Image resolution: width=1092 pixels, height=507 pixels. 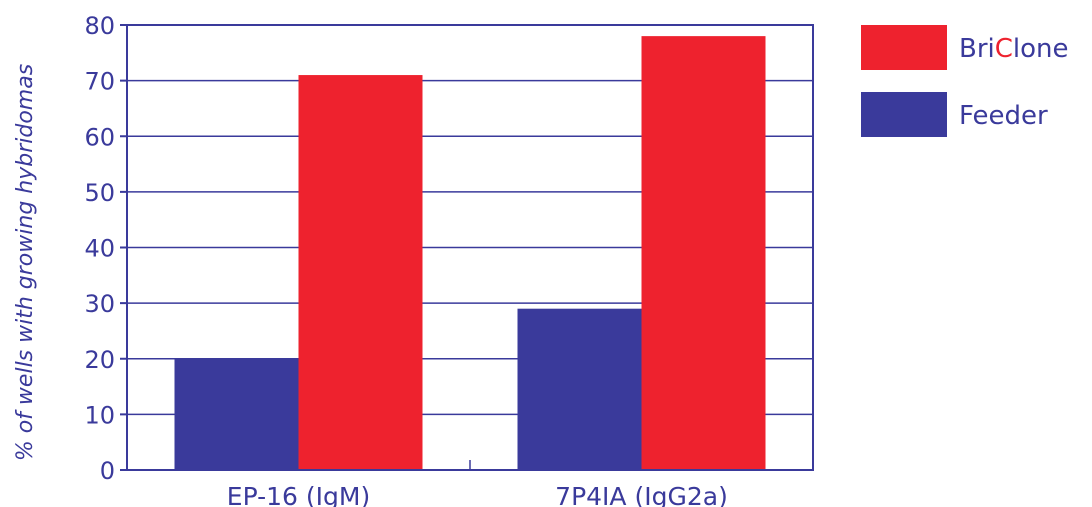 I want to click on y-tick-label: 10, so click(x=99, y=415).